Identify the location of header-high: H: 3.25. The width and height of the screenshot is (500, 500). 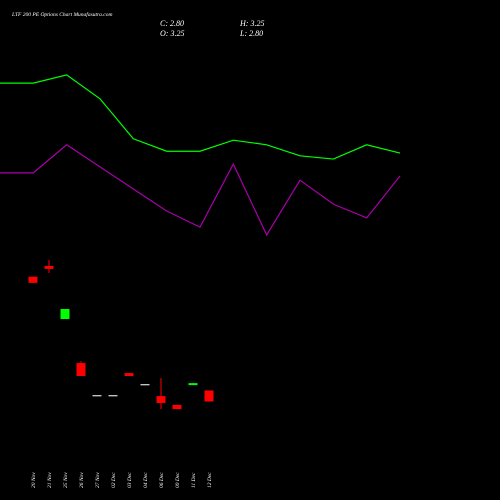
(251, 23).